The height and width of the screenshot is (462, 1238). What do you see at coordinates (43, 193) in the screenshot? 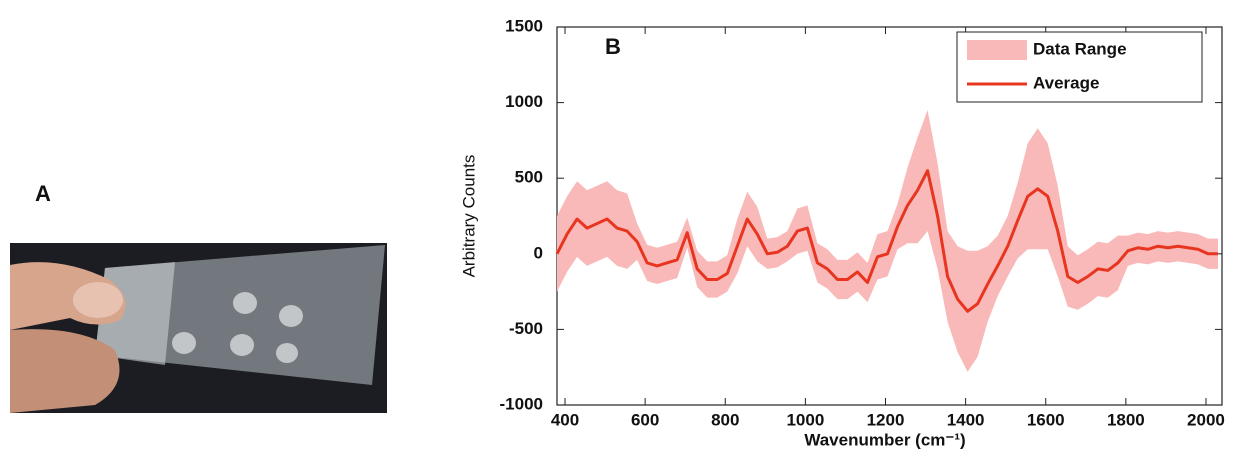
I see `panel-label: A` at bounding box center [43, 193].